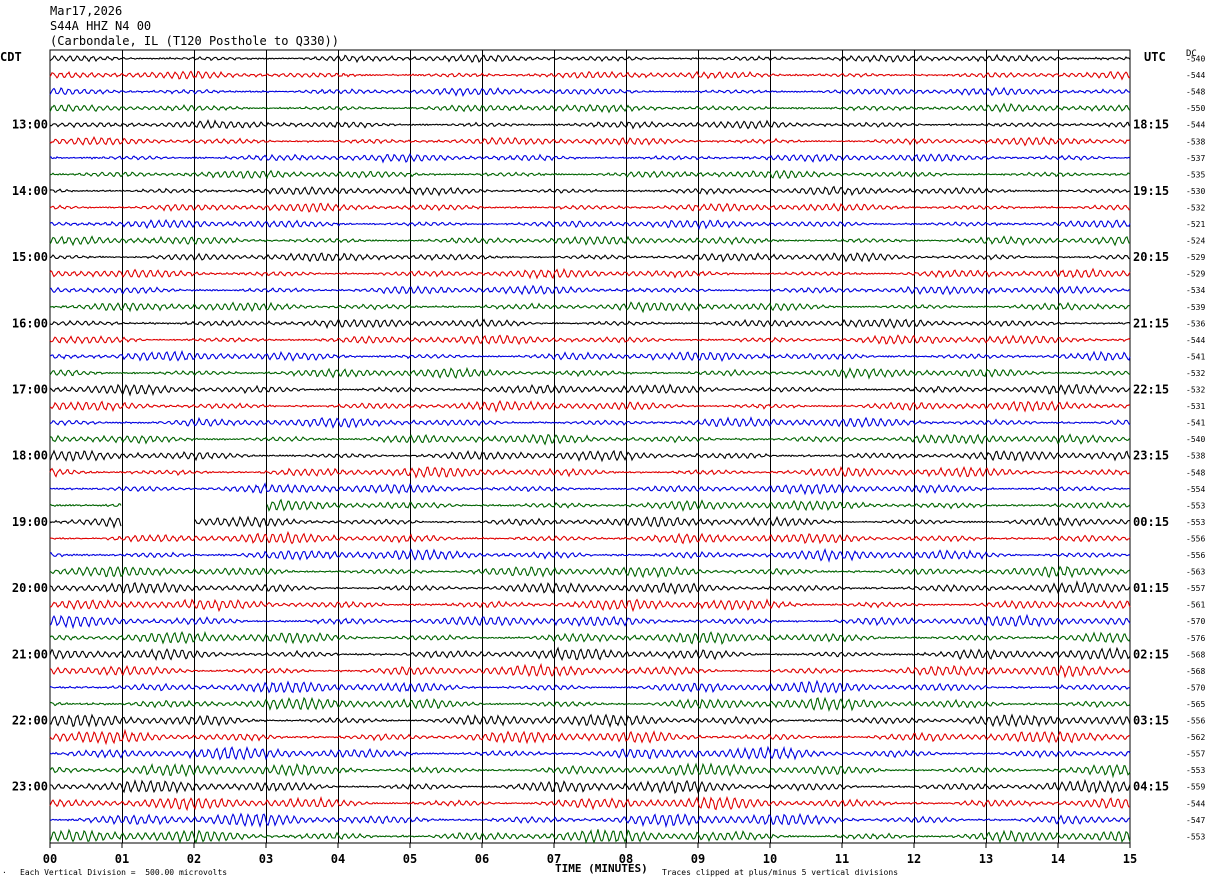 This screenshot has height=886, width=1210. Describe the element at coordinates (1151, 522) in the screenshot. I see `utc-hour-label: 00:15` at that location.